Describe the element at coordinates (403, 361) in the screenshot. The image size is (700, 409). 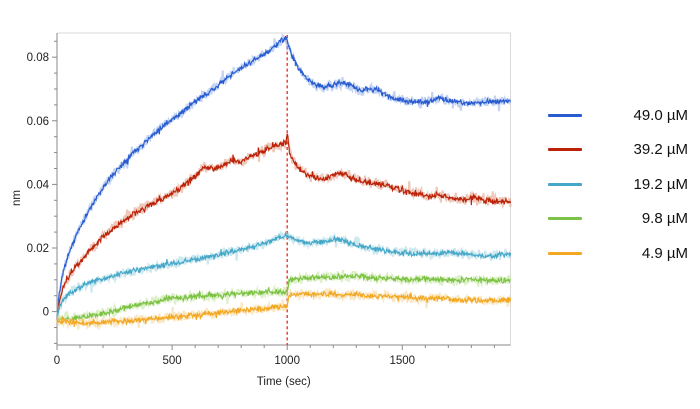
I see `x-tick-label: 1500` at that location.